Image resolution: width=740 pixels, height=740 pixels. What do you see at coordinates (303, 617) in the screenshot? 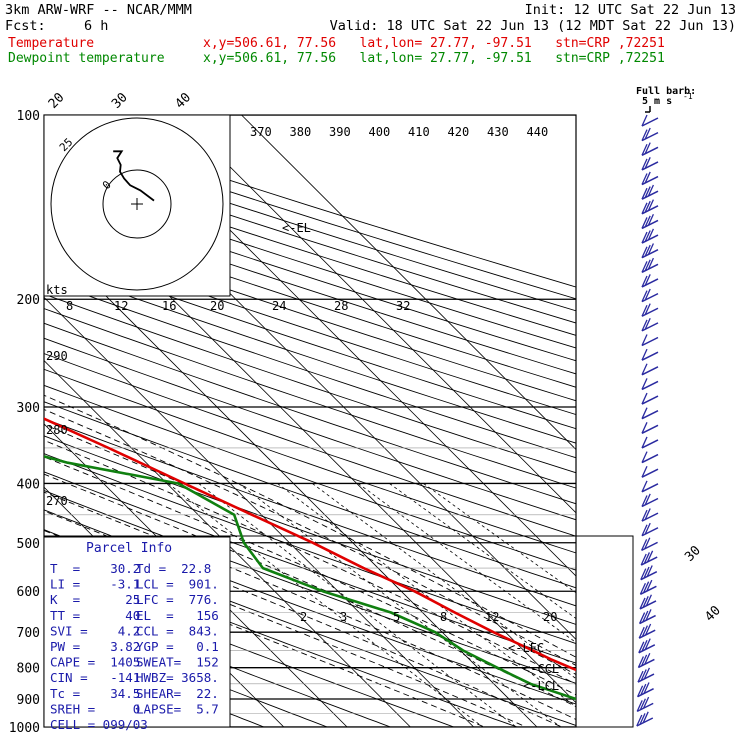
I see `mixing-ratio-label: 2` at bounding box center [303, 617].